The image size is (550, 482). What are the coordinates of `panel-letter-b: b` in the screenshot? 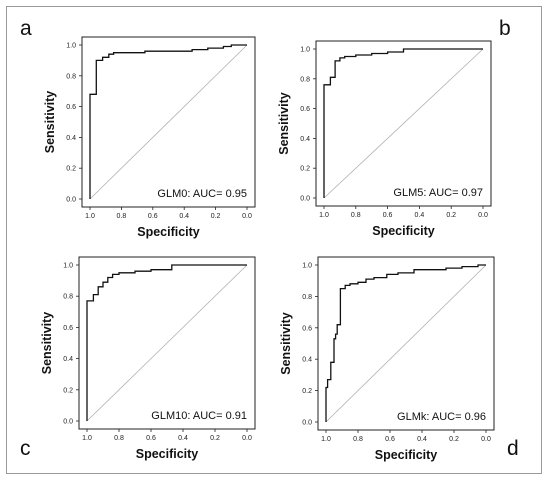 It's located at (505, 28).